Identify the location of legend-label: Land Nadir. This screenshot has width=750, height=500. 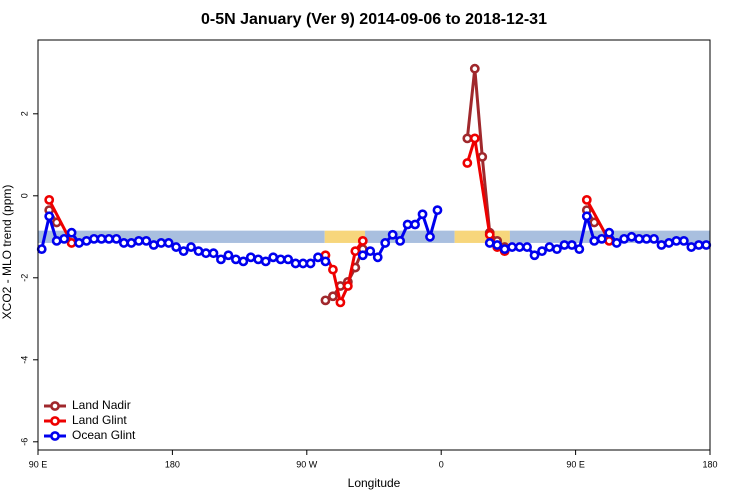
(101, 405).